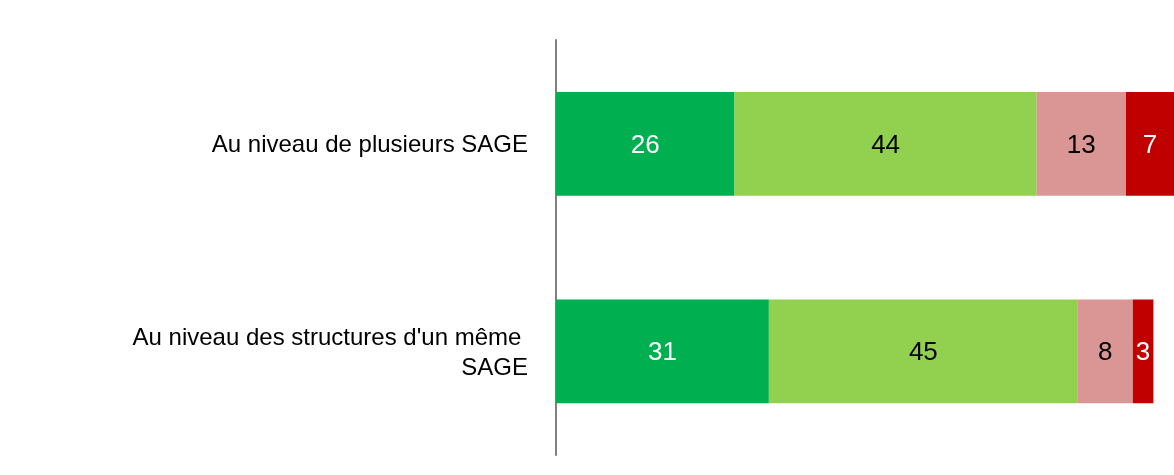 The height and width of the screenshot is (475, 1174). I want to click on data-label: 26, so click(645, 143).